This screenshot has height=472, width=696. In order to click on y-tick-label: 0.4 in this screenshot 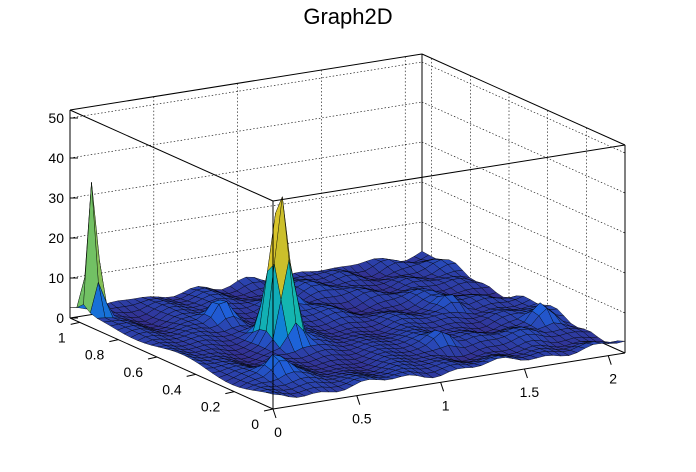, I will do `click(172, 389)`.